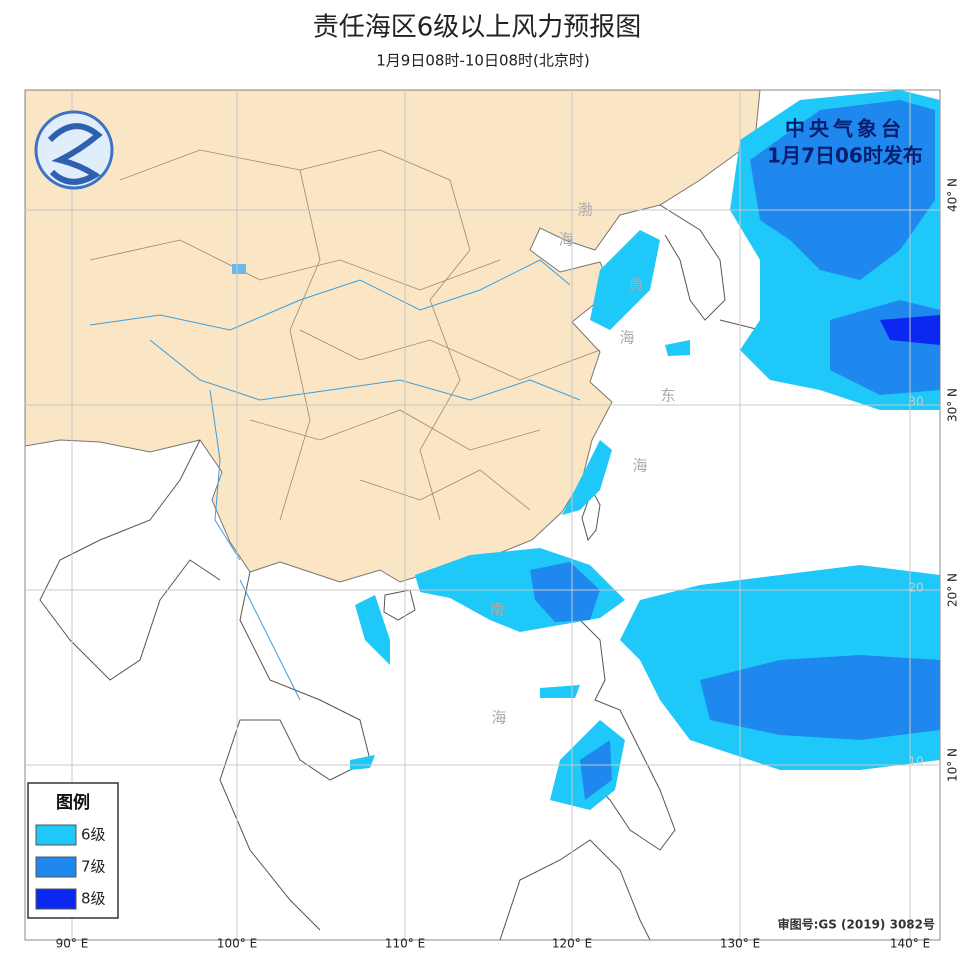 Image resolution: width=969 pixels, height=966 pixels. Describe the element at coordinates (73, 850) in the screenshot. I see `legend: 图例 6级 7级 8级` at that location.